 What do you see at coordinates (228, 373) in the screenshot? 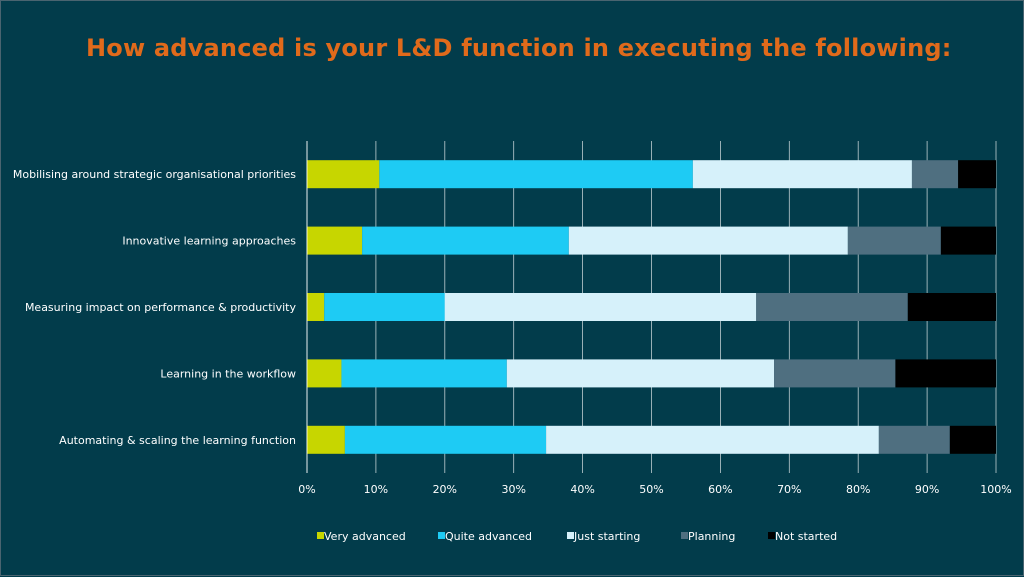
I see `category-label: Learning in the workflow` at bounding box center [228, 373].